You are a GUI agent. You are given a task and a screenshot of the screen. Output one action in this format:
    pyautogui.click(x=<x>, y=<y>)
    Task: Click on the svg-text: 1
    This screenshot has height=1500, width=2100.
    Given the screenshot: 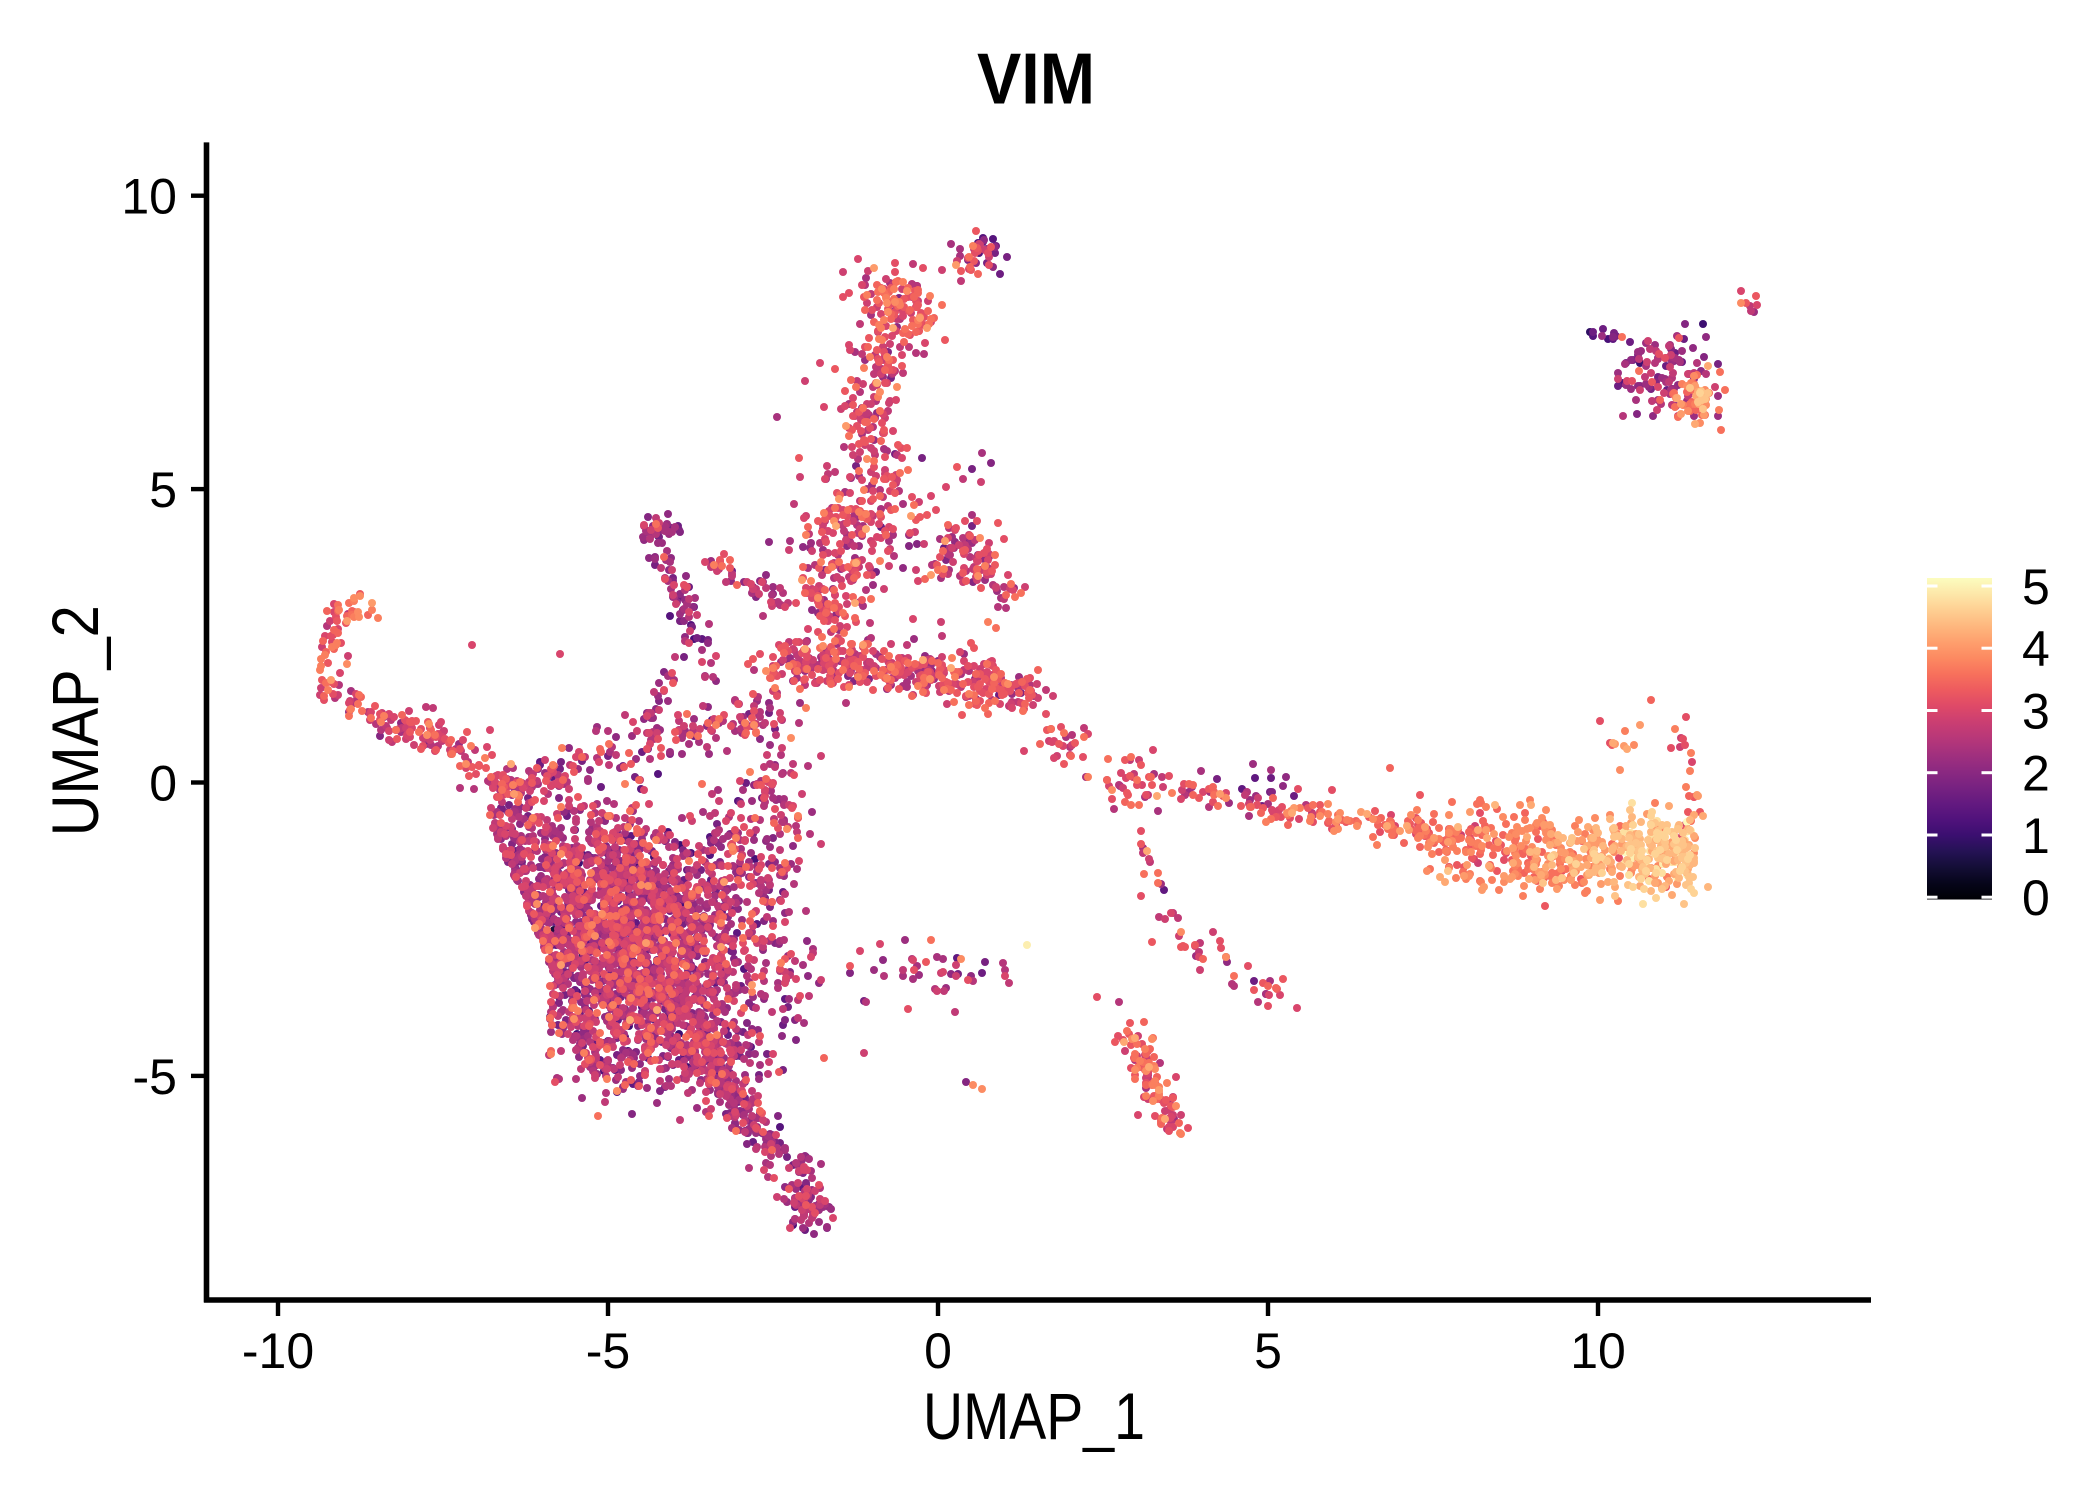 What is the action you would take?
    pyautogui.click(x=2036, y=836)
    